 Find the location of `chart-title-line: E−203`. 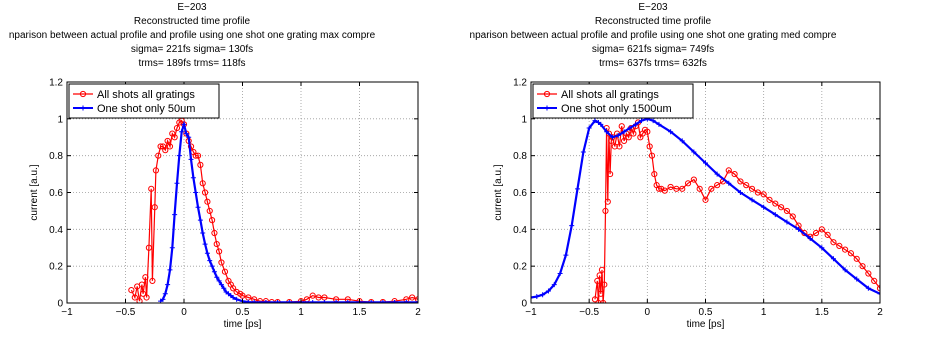

chart-title-line: E−203 is located at coordinates (192, 7).